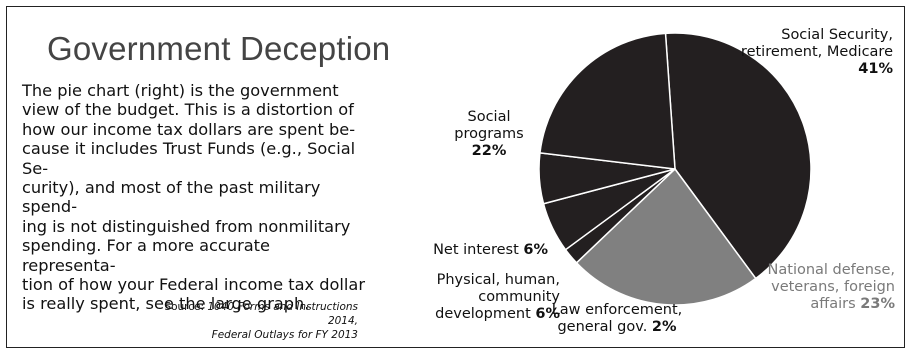  I want to click on source-line-2: Federal Outlays for FY 2013, so click(284, 335).